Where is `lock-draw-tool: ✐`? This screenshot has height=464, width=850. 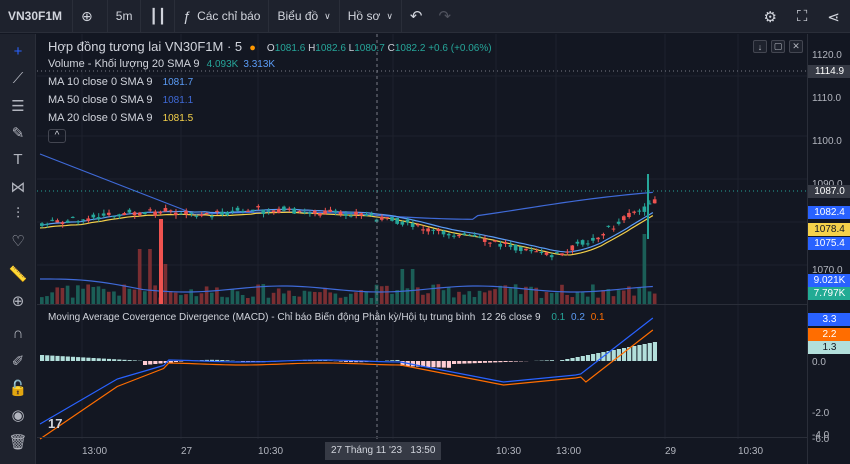
lock-draw-tool: ✐ is located at coordinates (18, 360).